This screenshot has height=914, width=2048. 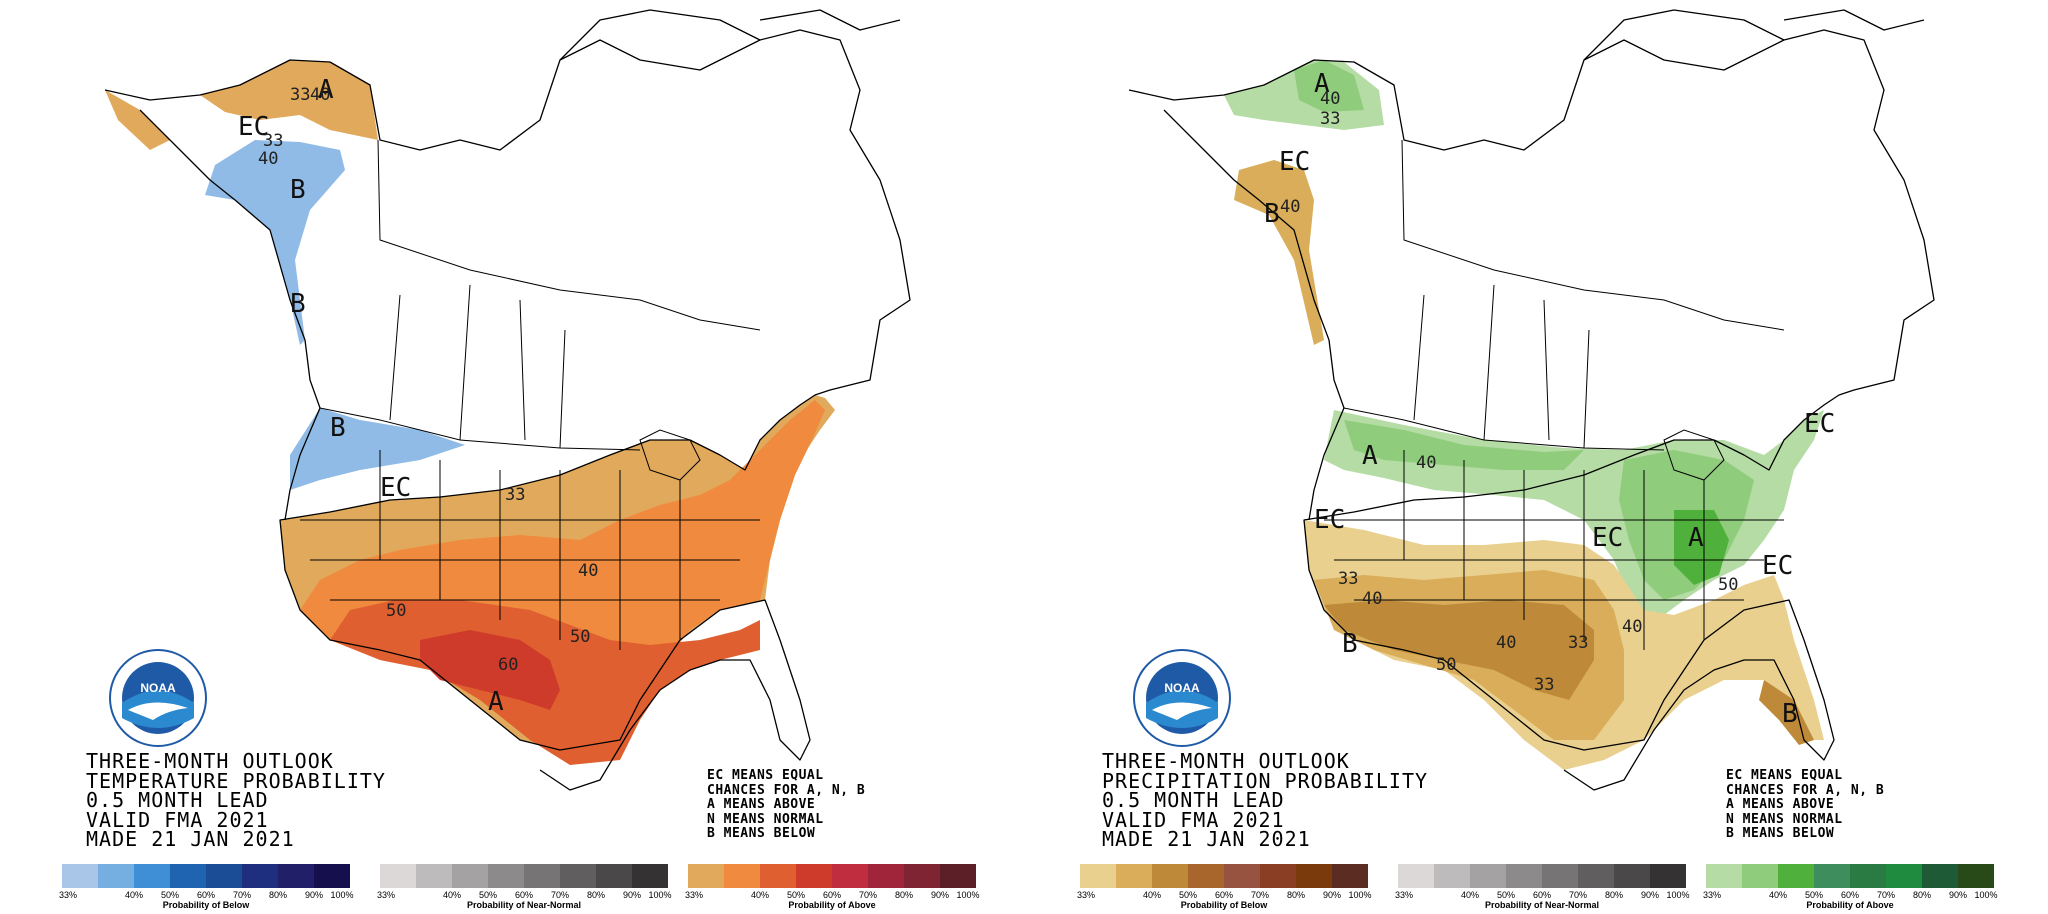 What do you see at coordinates (1694, 455) in the screenshot?
I see `great-lakes` at bounding box center [1694, 455].